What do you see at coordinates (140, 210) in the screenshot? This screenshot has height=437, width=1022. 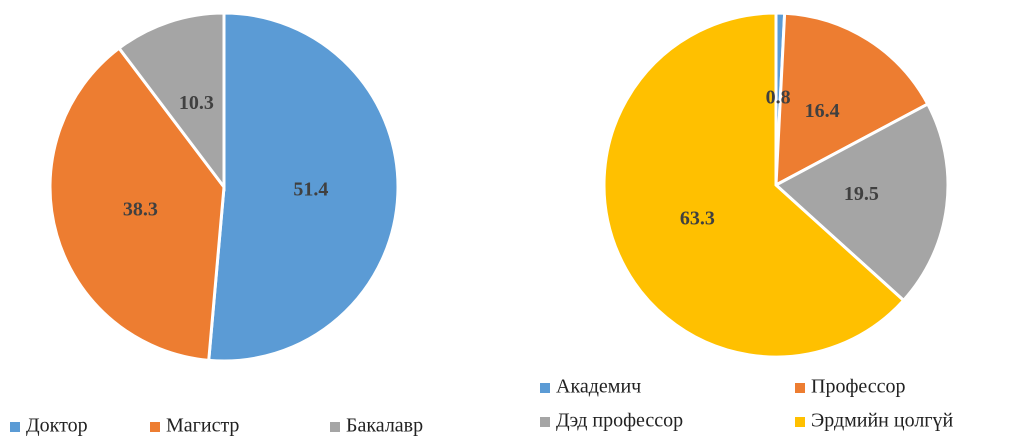 I see `data-label: 38.3` at bounding box center [140, 210].